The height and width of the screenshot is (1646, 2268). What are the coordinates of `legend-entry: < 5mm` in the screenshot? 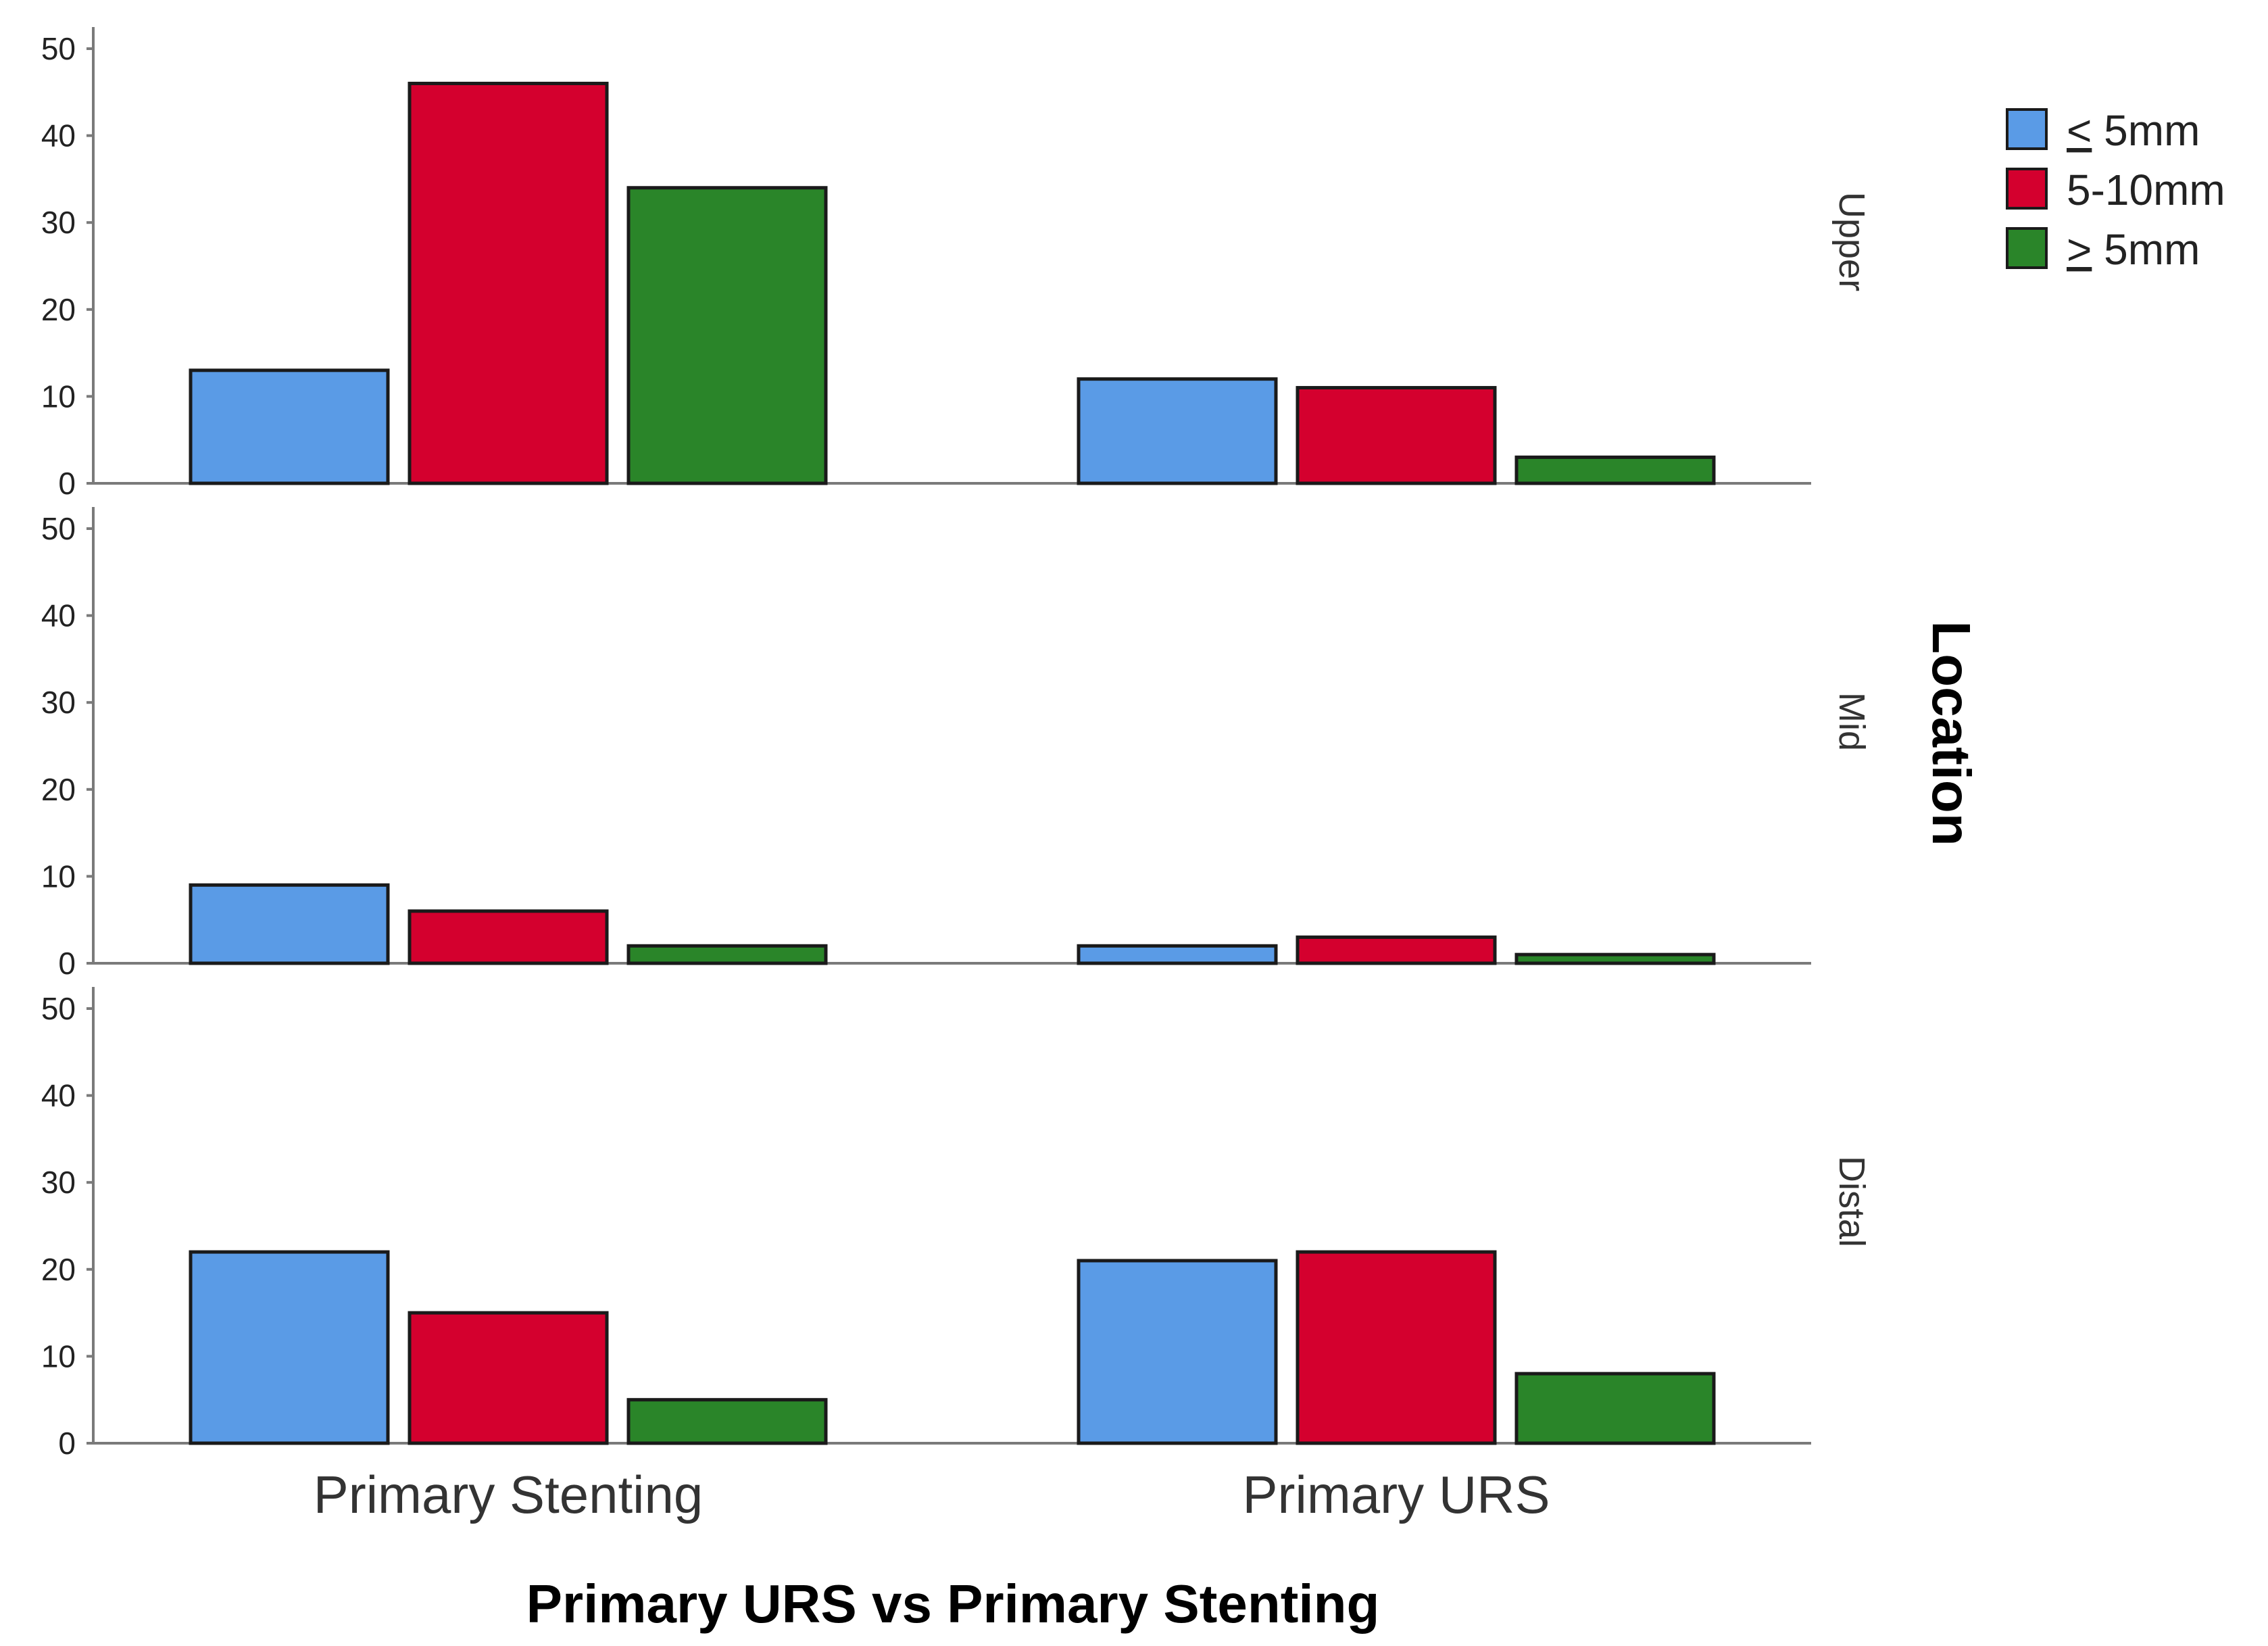 It's located at (2103, 130).